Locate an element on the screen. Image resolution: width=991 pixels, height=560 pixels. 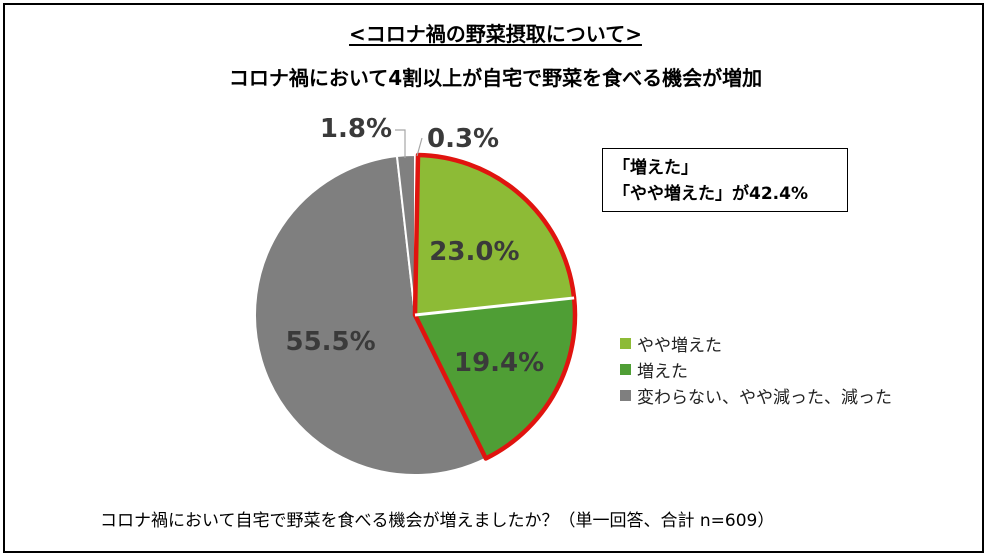
chart-subtitle: コロナ禍において4割以上が自宅で野菜を食べる機会が増加 is located at coordinates (495, 78).